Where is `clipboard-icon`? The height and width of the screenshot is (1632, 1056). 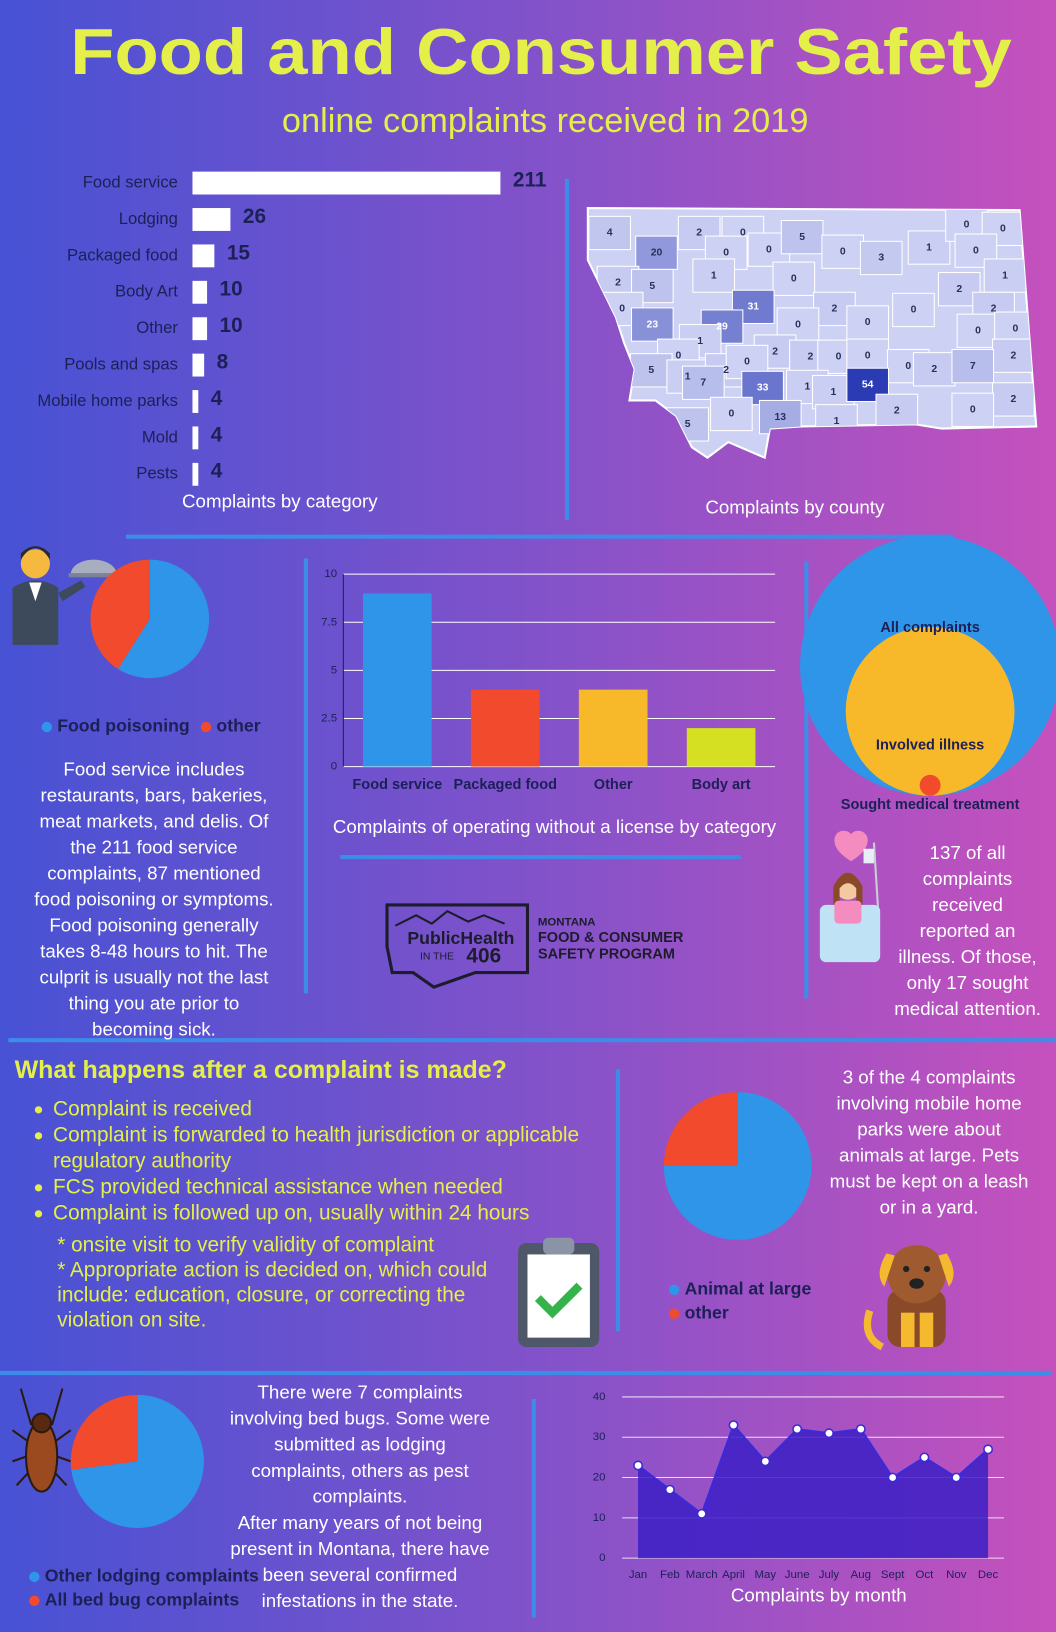 clipboard-icon is located at coordinates (559, 1292).